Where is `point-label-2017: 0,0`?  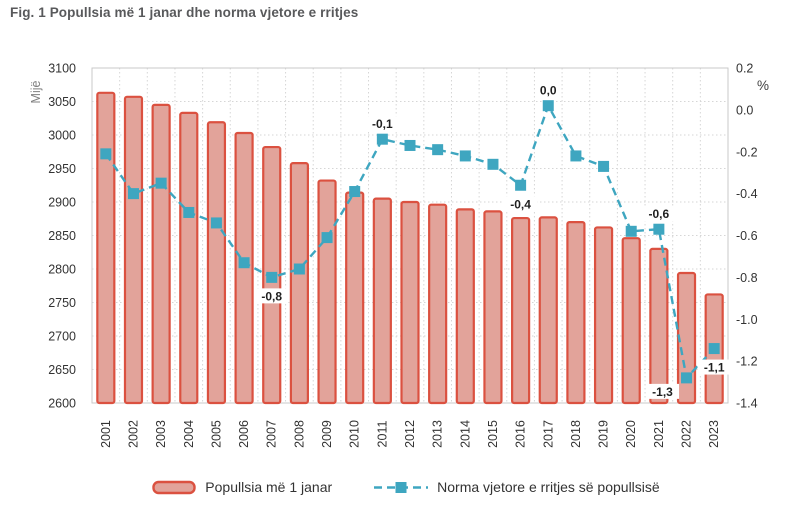
point-label-2017: 0,0 is located at coordinates (548, 91).